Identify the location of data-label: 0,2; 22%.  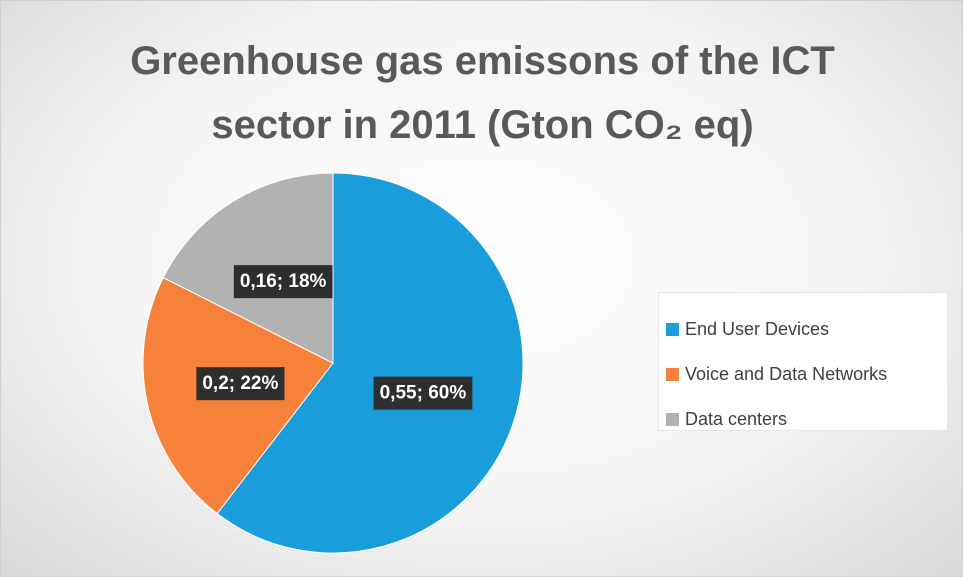
(240, 384).